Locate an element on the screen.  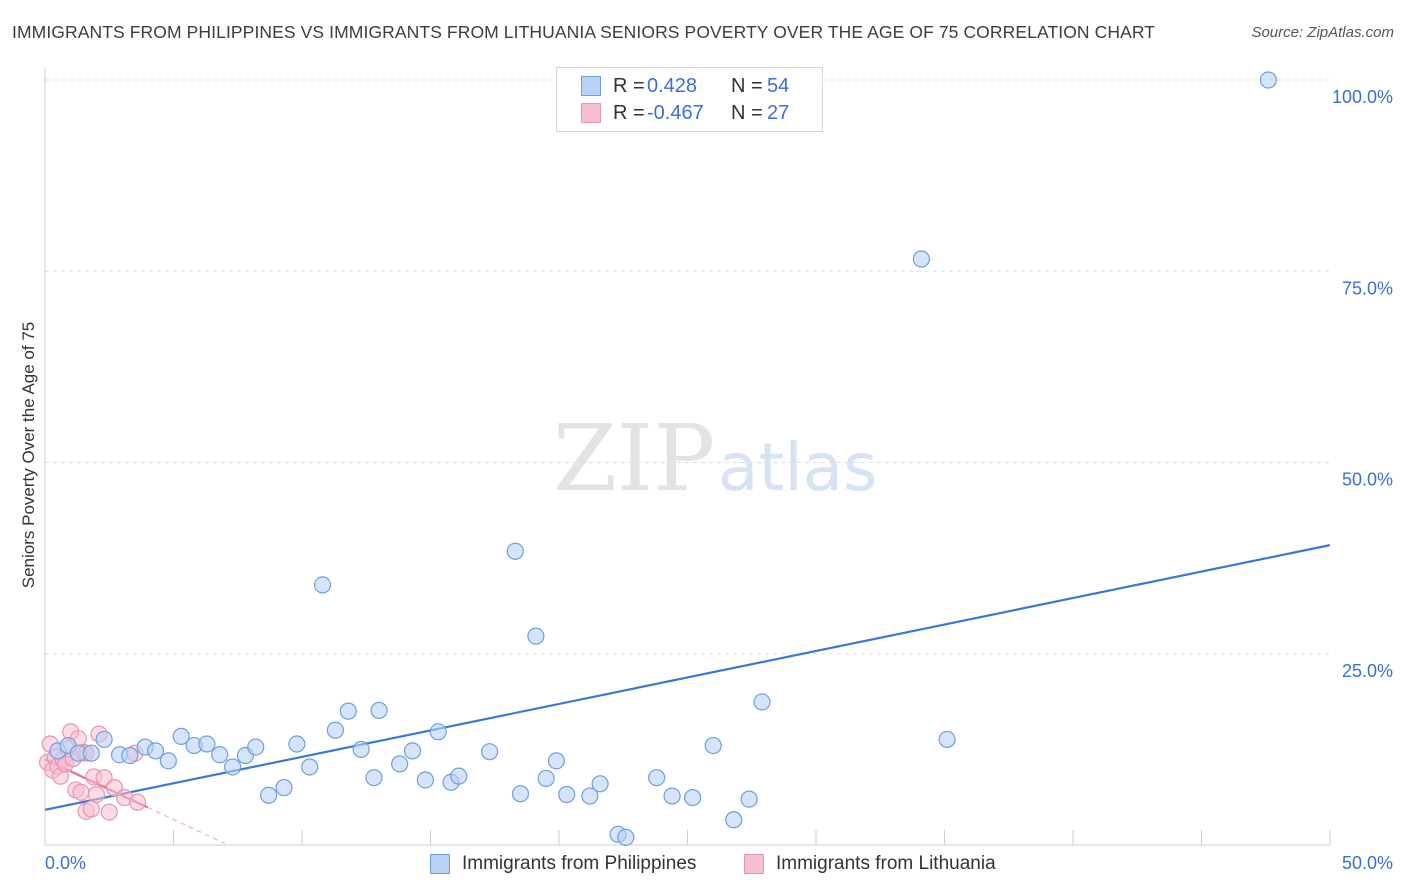
legend-row-lithuania: R = -0.467 N = 27 is located at coordinates (685, 113).